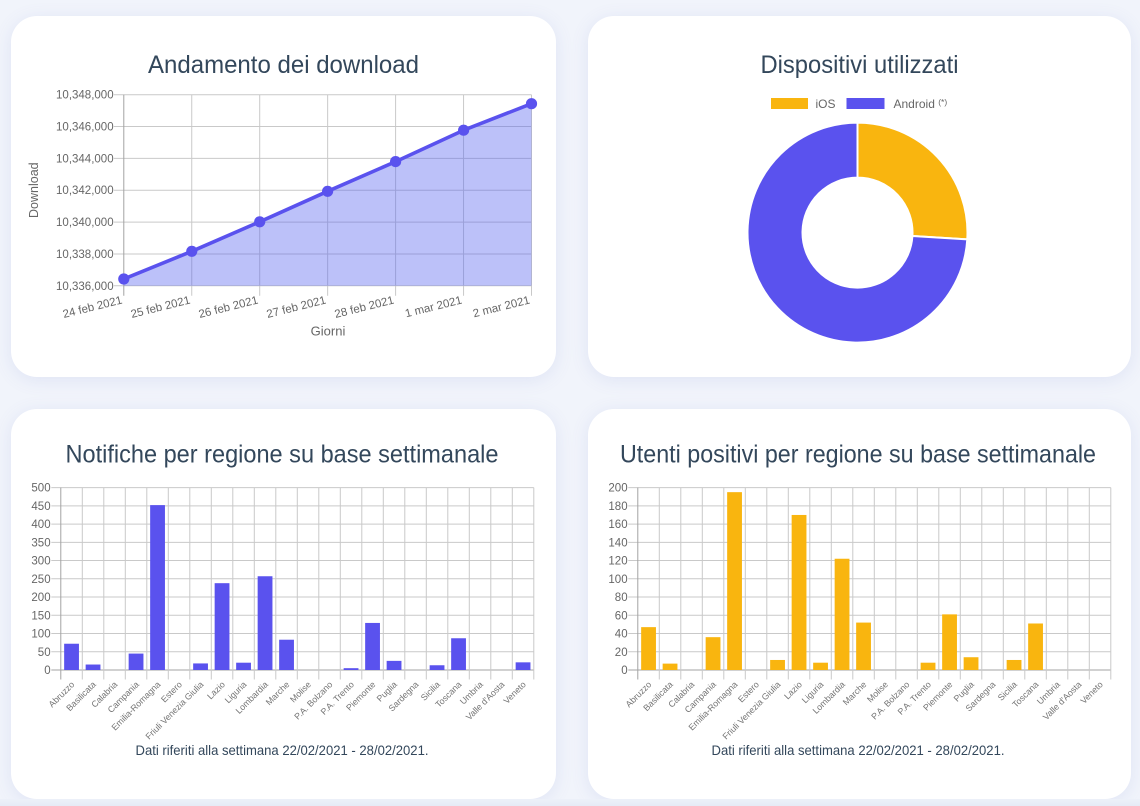 Image resolution: width=1140 pixels, height=806 pixels. Describe the element at coordinates (364, 308) in the screenshot. I see `svg-text: 28 feb 2021` at that location.